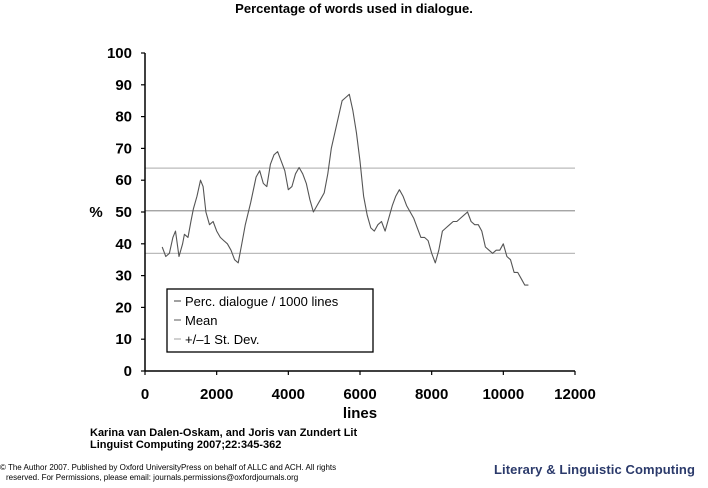  Describe the element at coordinates (354, 8) in the screenshot. I see `chart-title: Percentage of words used in dialogue.` at that location.